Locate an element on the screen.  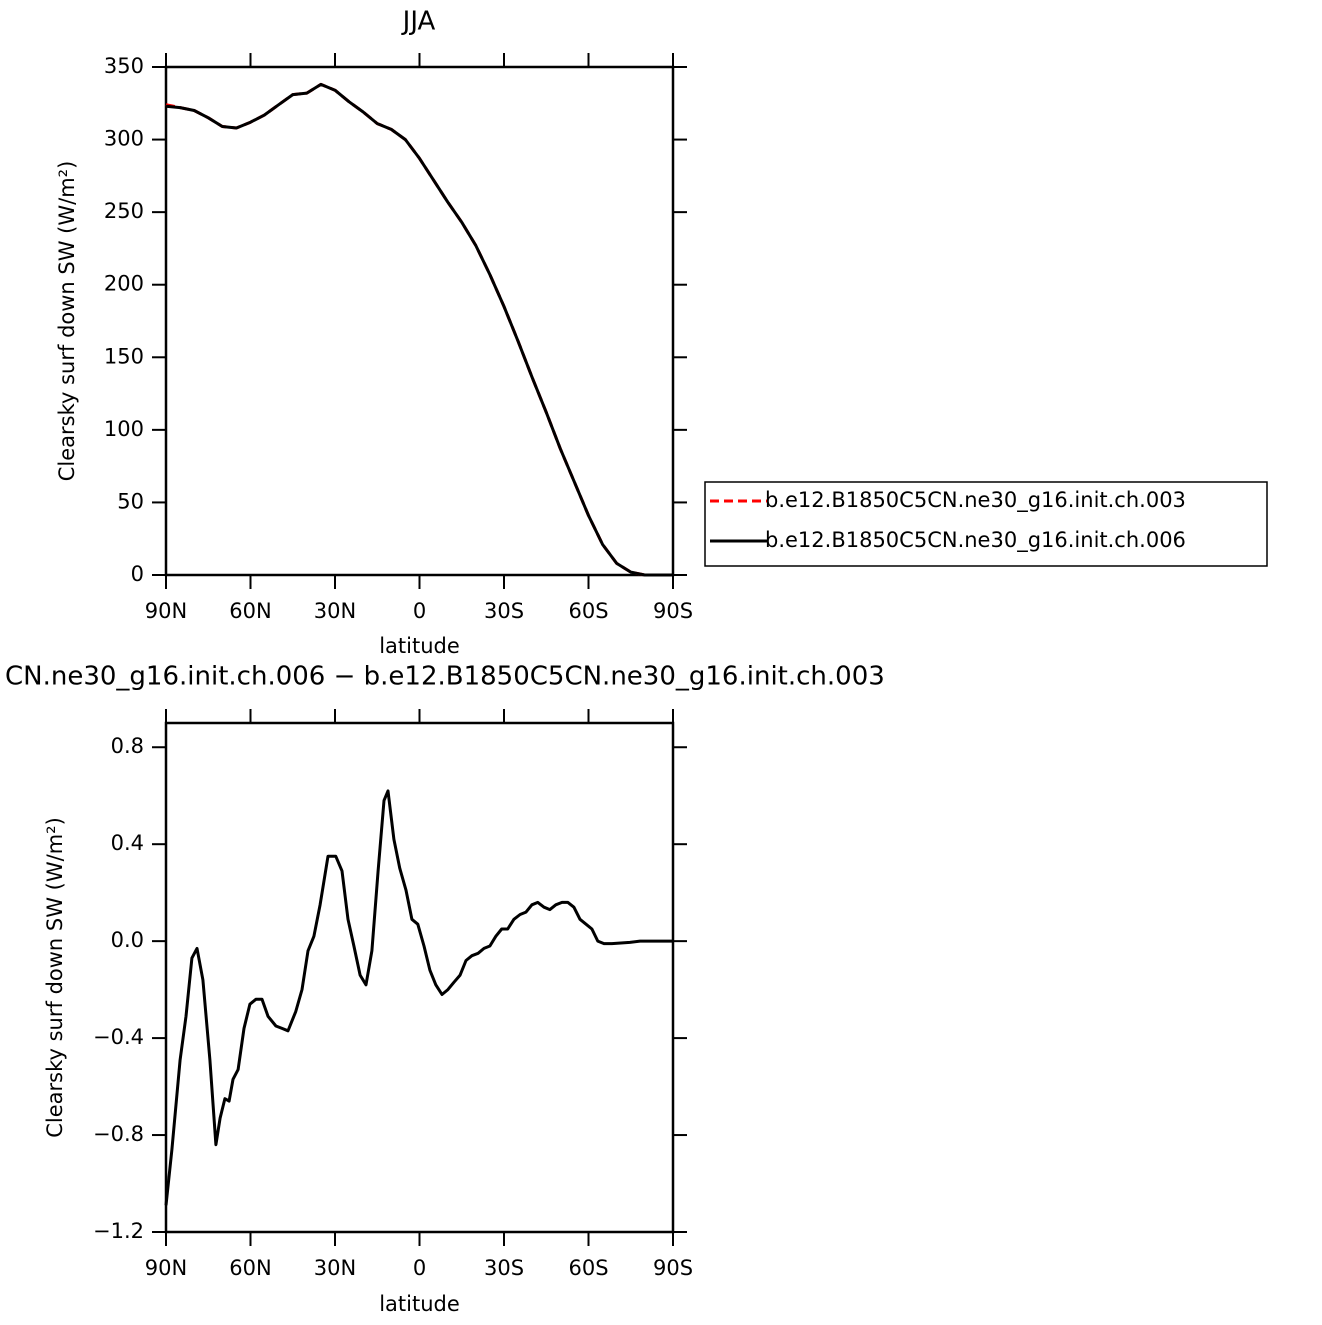
y-tick-label: 50 is located at coordinates (130, 501).